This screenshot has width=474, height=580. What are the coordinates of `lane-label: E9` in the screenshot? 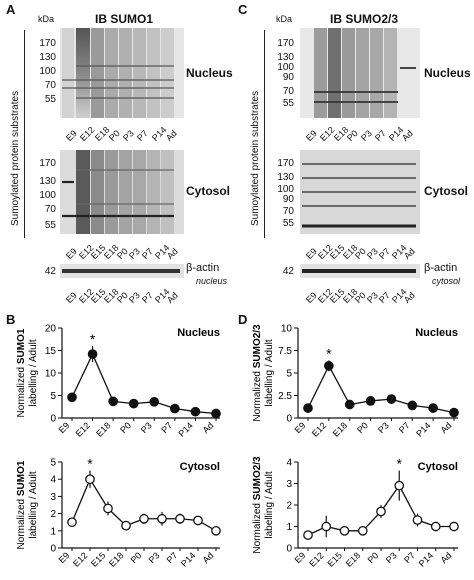 It's located at (311, 136).